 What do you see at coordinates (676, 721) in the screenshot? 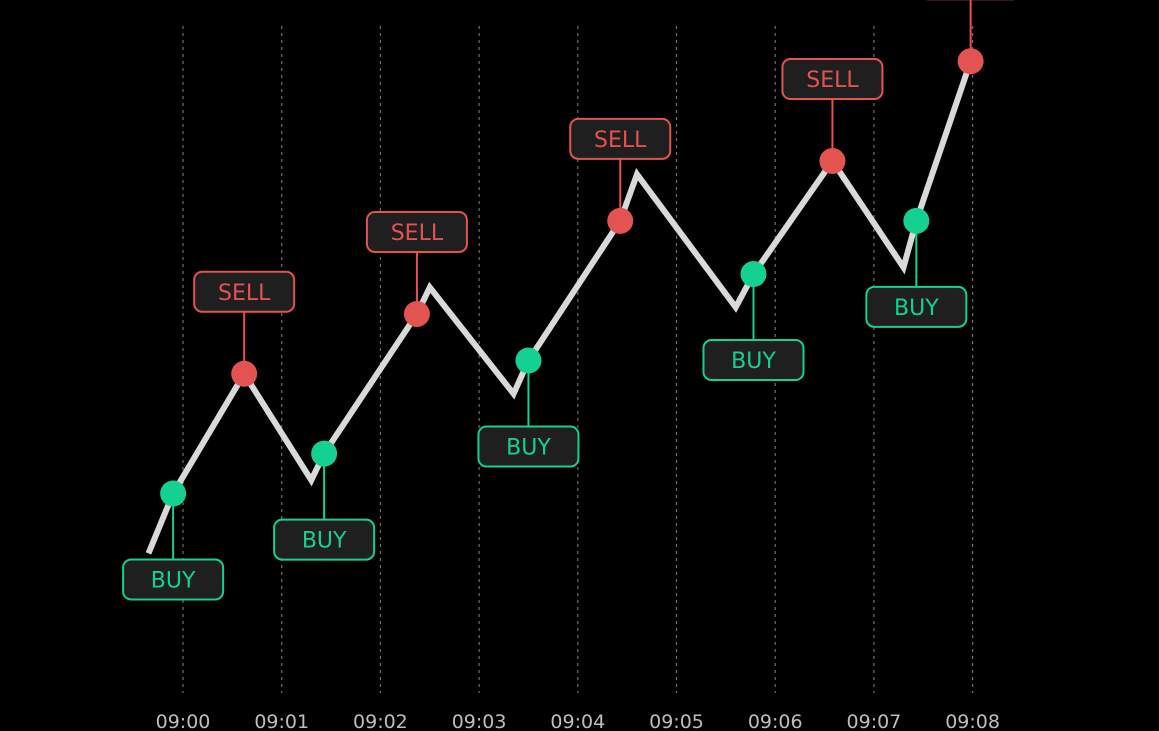
I see `x-tick-label: 09:05` at bounding box center [676, 721].